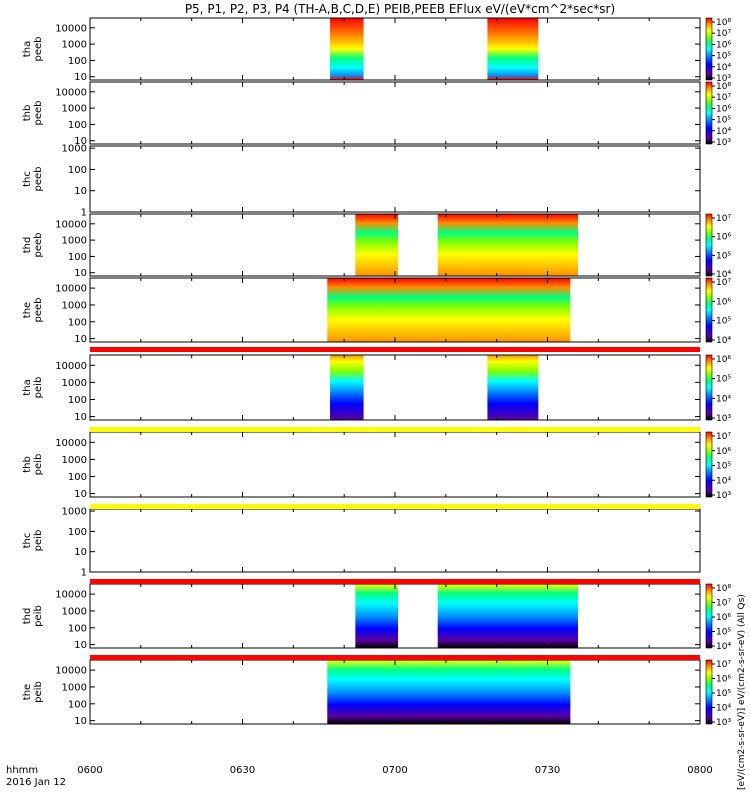 The width and height of the screenshot is (750, 800). I want to click on panel-y-label: thcpeeb, so click(33, 179).